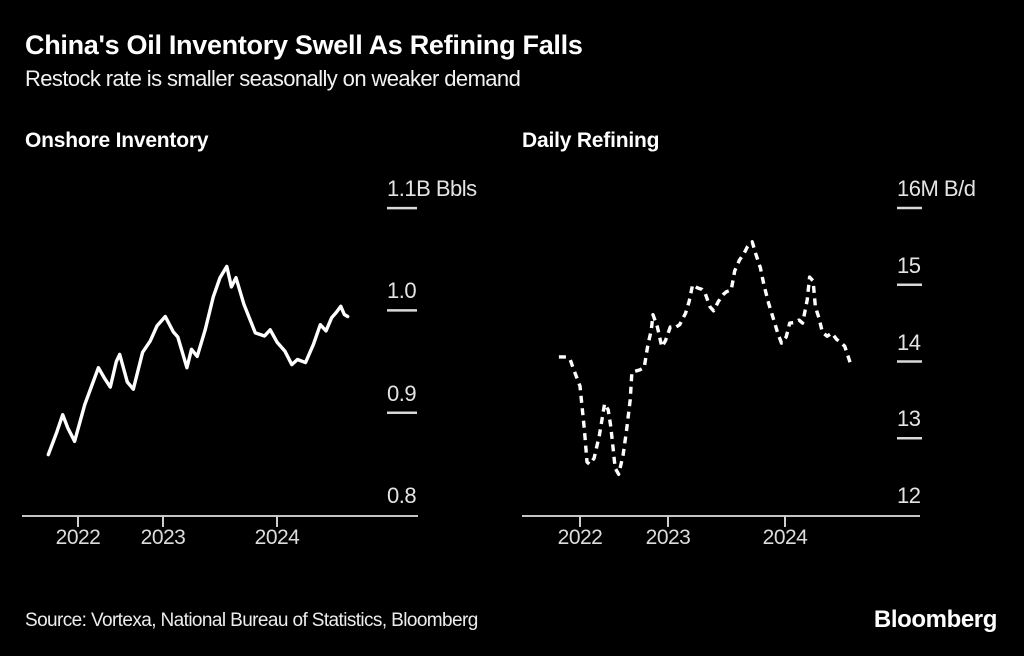  Describe the element at coordinates (705, 358) in the screenshot. I see `series-line-dashed` at that location.